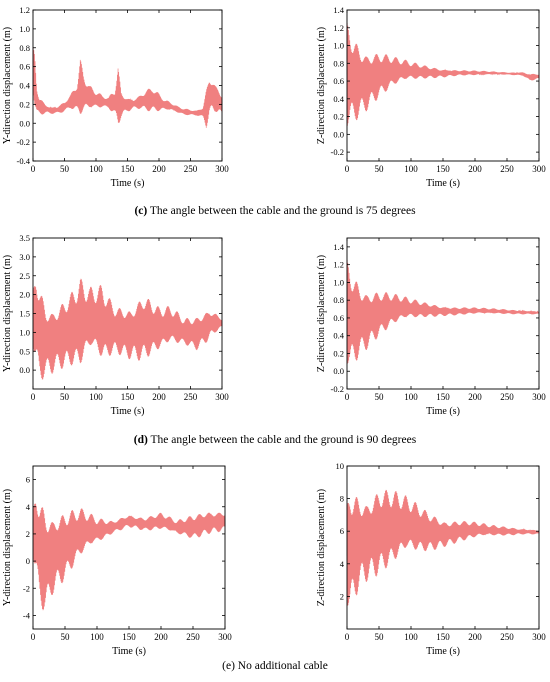  Describe the element at coordinates (338, 81) in the screenshot. I see `y-tick-label: 0.6` at that location.